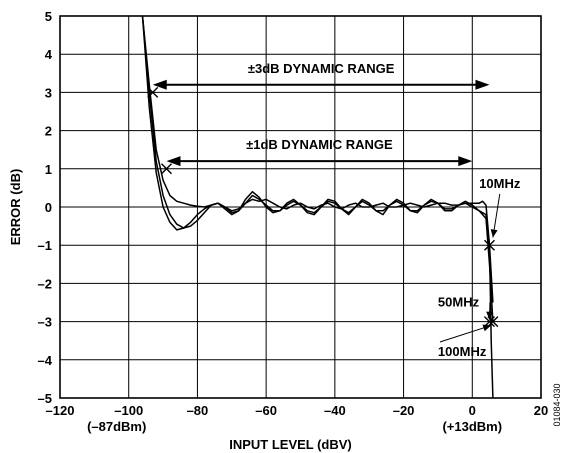 This screenshot has width=566, height=453. What do you see at coordinates (465, 333) in the screenshot?
I see `leader-100mhz` at bounding box center [465, 333].